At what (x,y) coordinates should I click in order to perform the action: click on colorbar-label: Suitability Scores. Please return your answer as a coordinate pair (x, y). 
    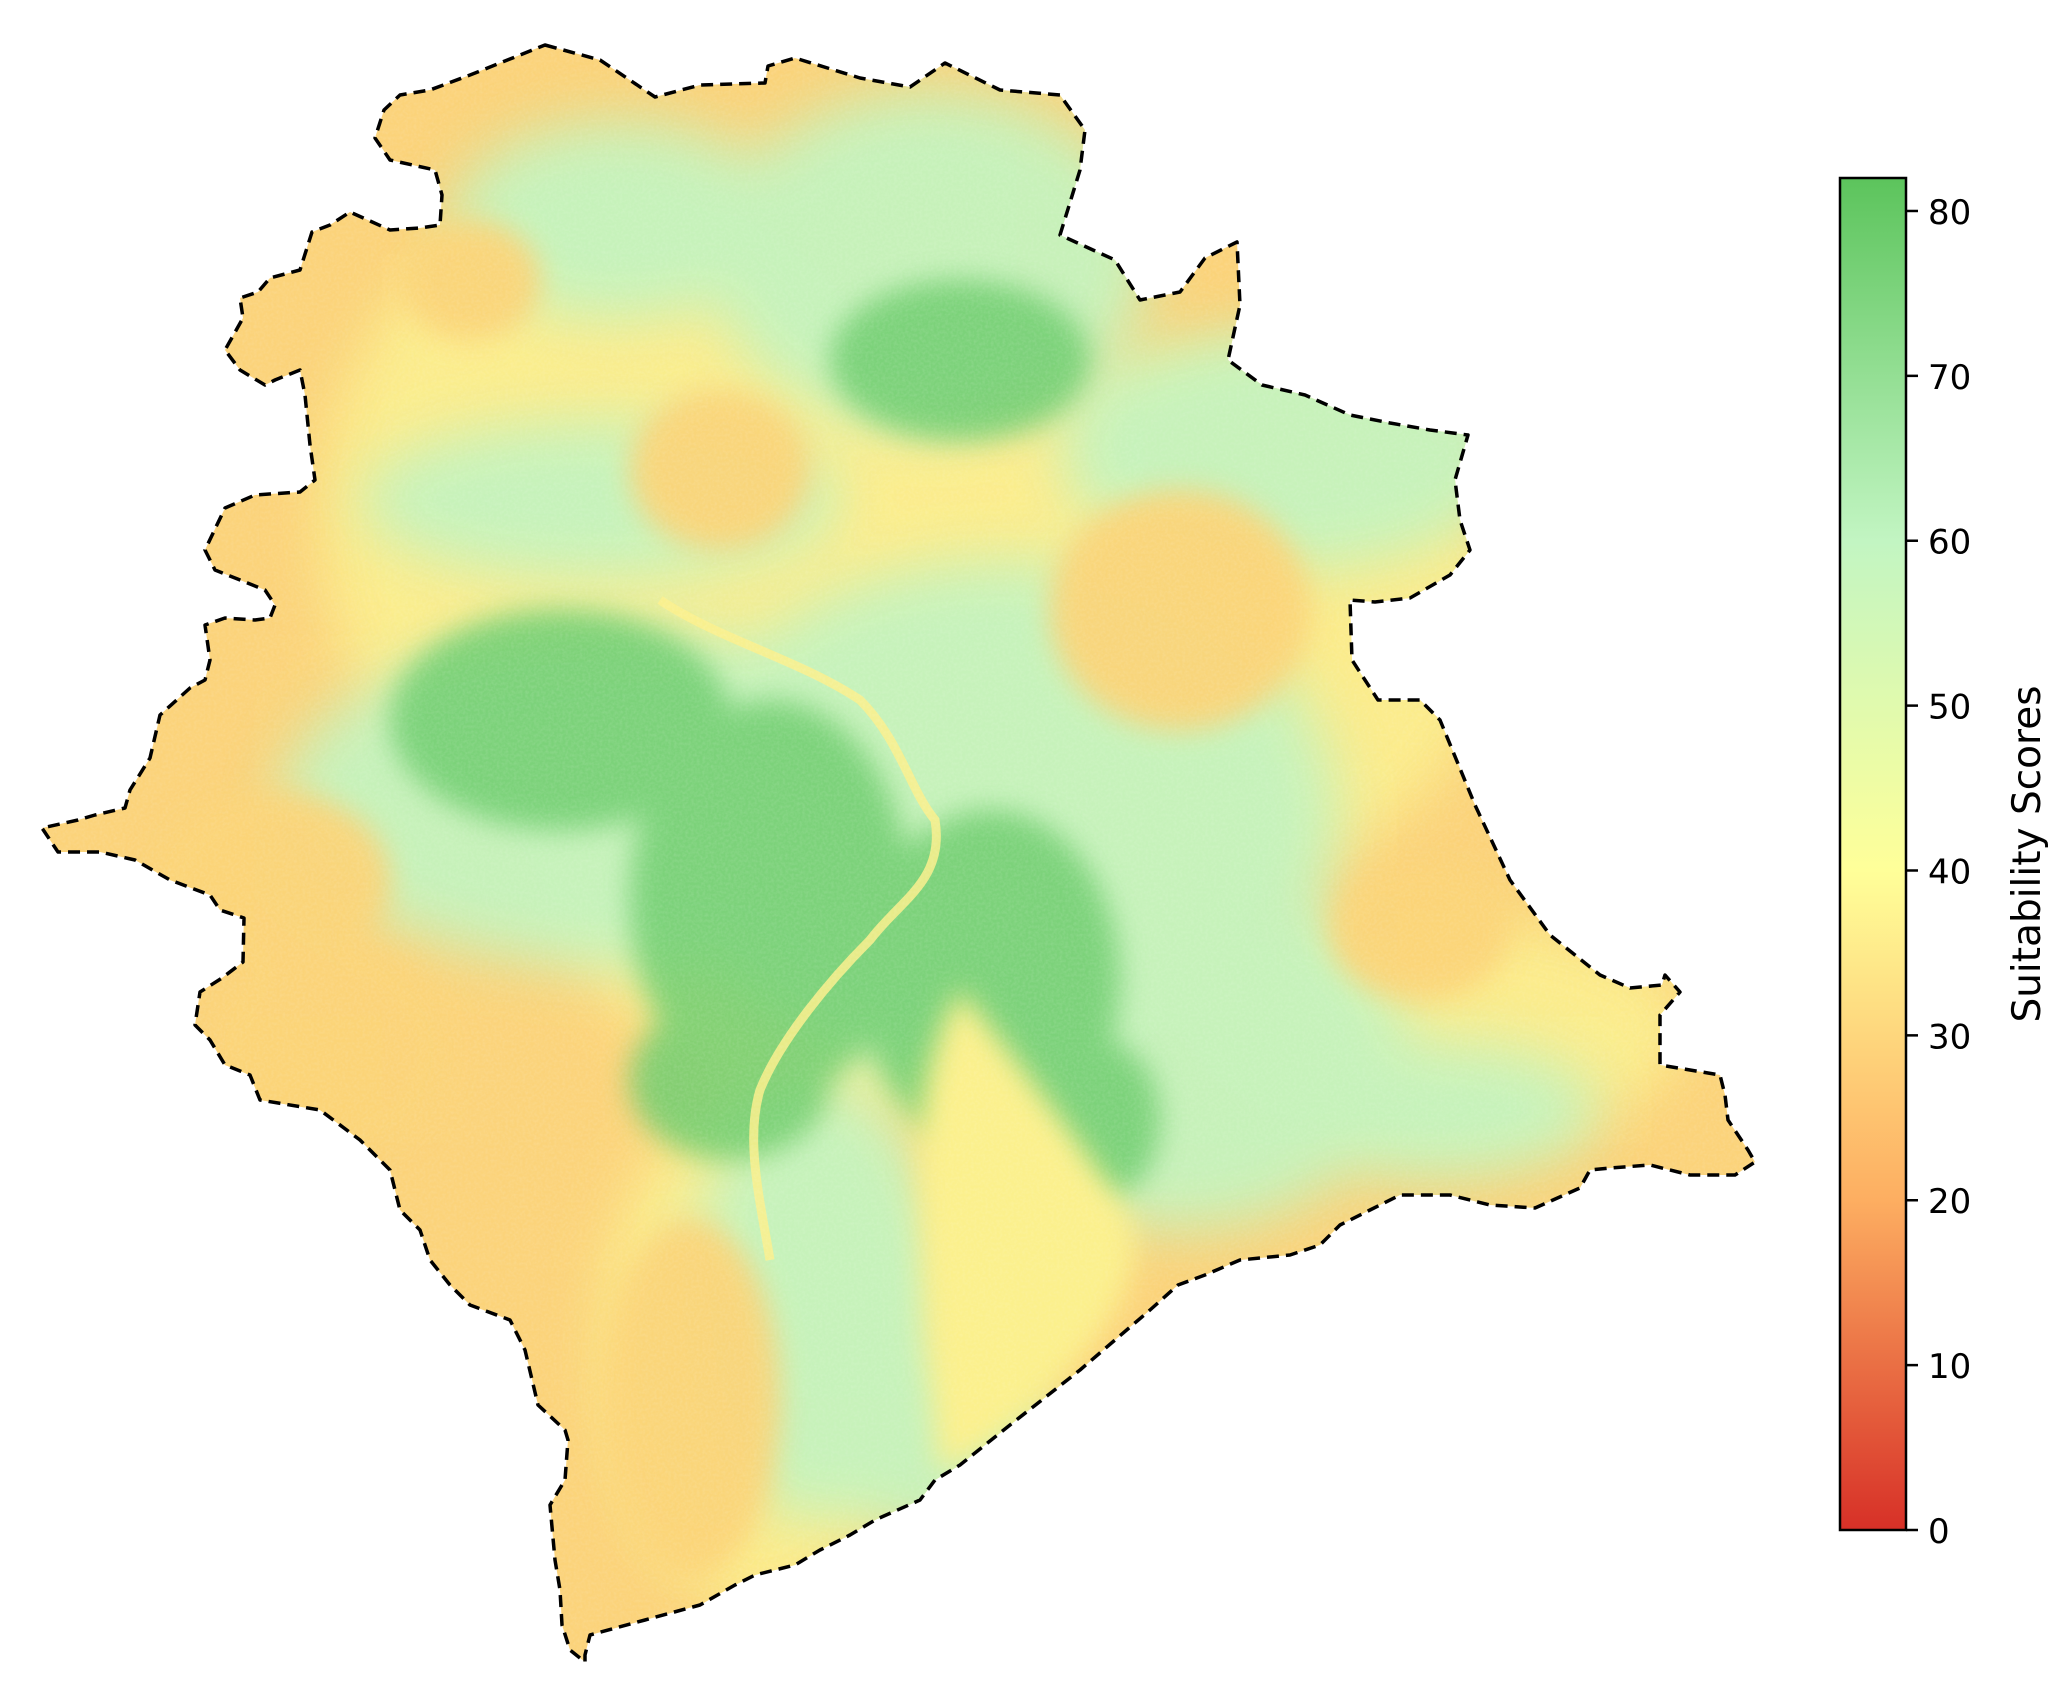
    Looking at the image, I should click on (2027, 853).